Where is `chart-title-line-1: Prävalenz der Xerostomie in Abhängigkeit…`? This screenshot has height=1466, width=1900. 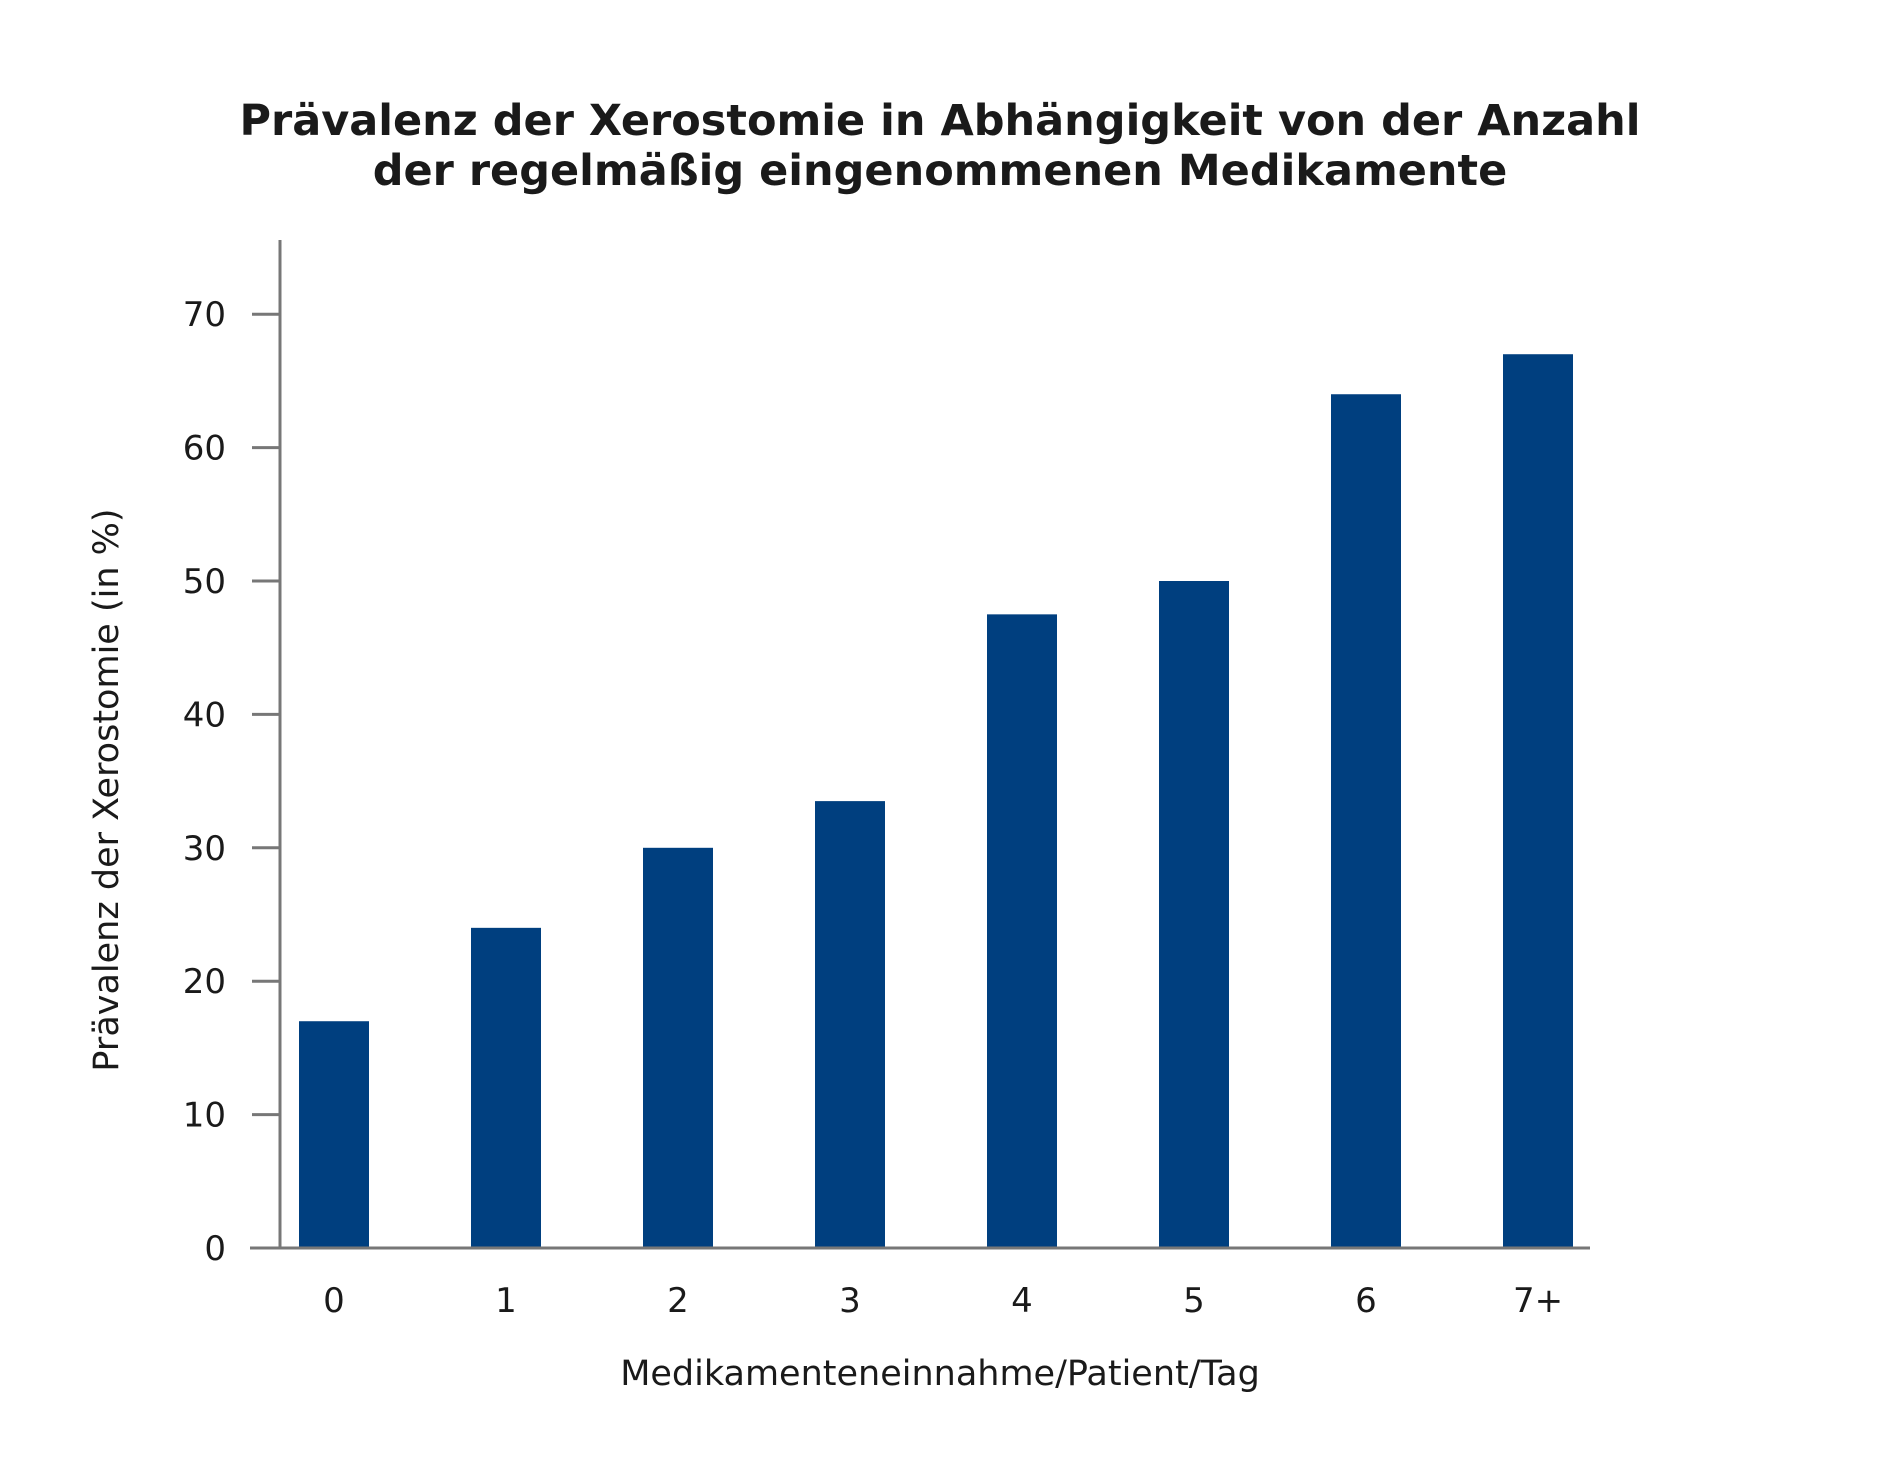
chart-title-line-1: Prävalenz der Xerostomie in Abhängigkeit… is located at coordinates (939, 121).